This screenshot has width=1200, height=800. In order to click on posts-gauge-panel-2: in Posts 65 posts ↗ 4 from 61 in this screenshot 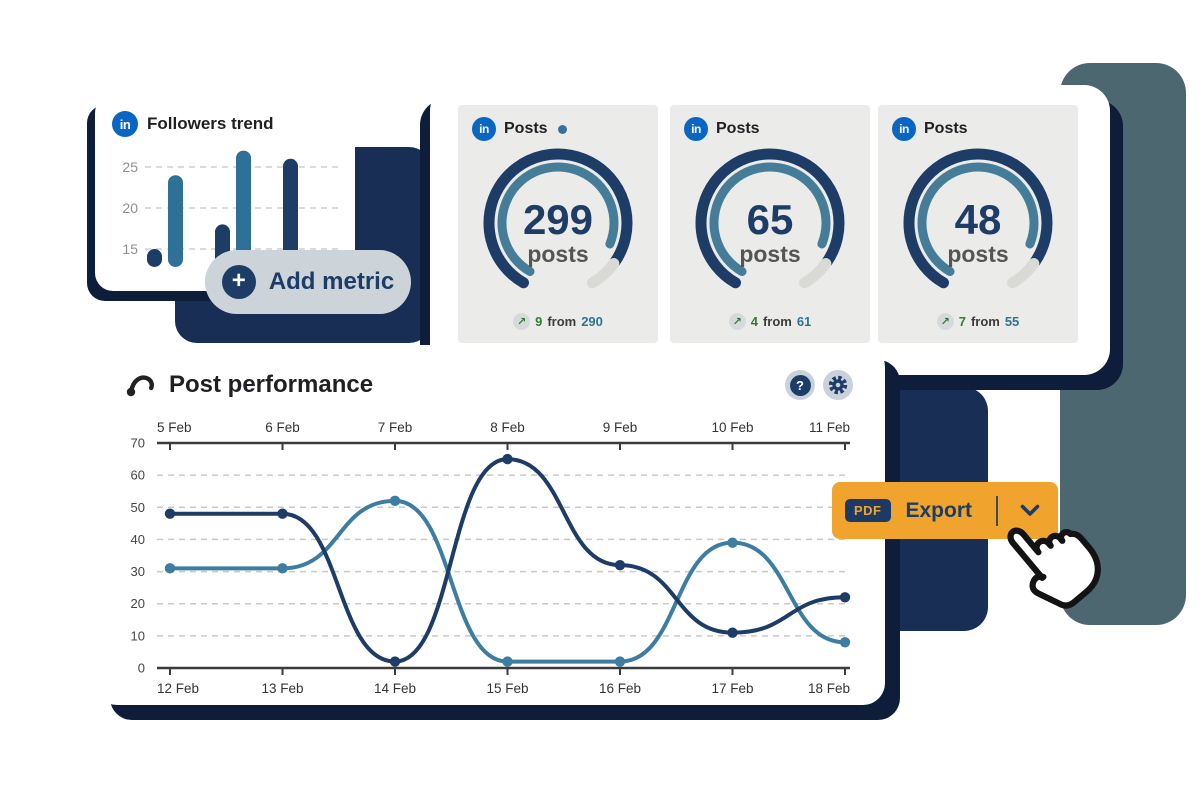, I will do `click(770, 224)`.